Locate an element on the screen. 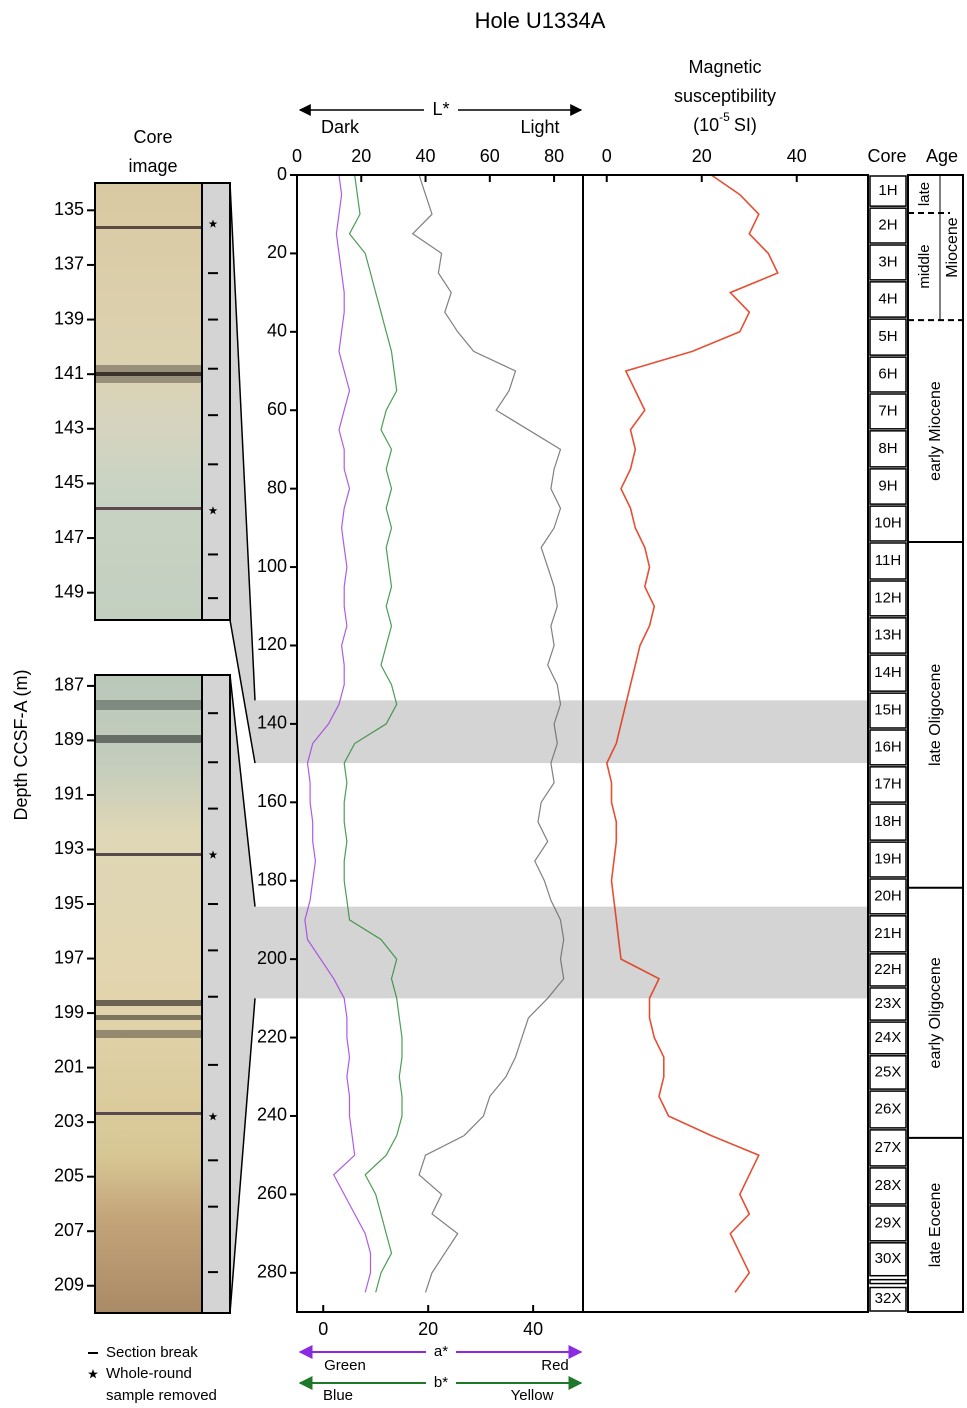 The width and height of the screenshot is (967, 1408). core-label: 7H is located at coordinates (887, 410).